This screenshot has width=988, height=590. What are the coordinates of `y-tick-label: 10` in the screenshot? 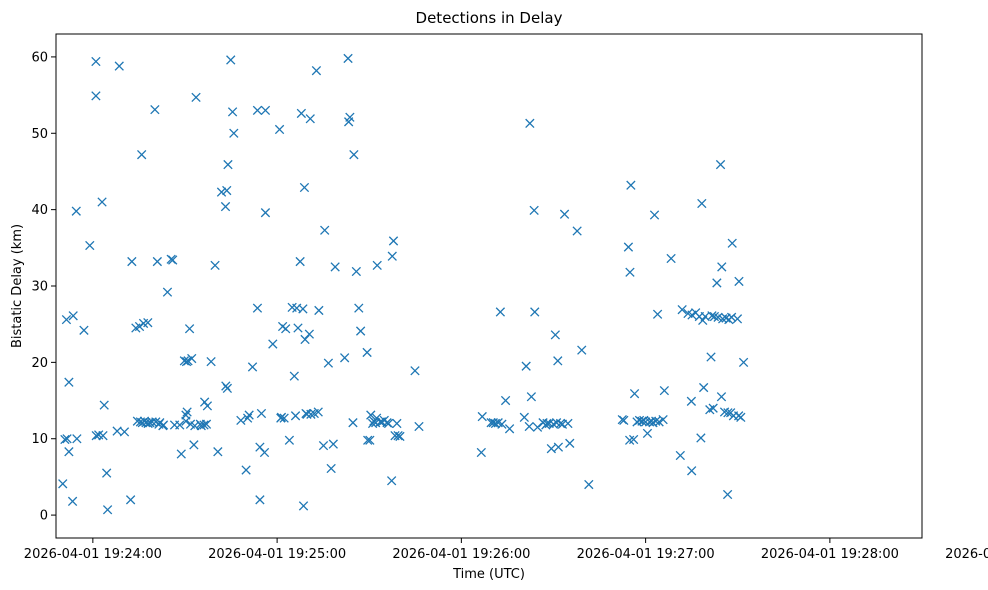 It's located at (39, 439).